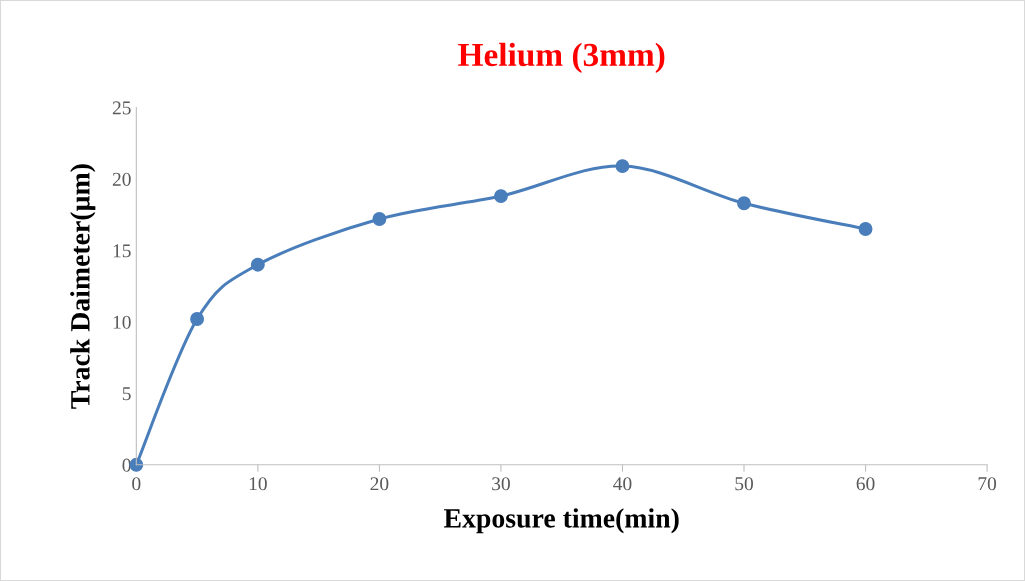 The width and height of the screenshot is (1025, 581). What do you see at coordinates (126, 394) in the screenshot?
I see `y-tick-label: 5` at bounding box center [126, 394].